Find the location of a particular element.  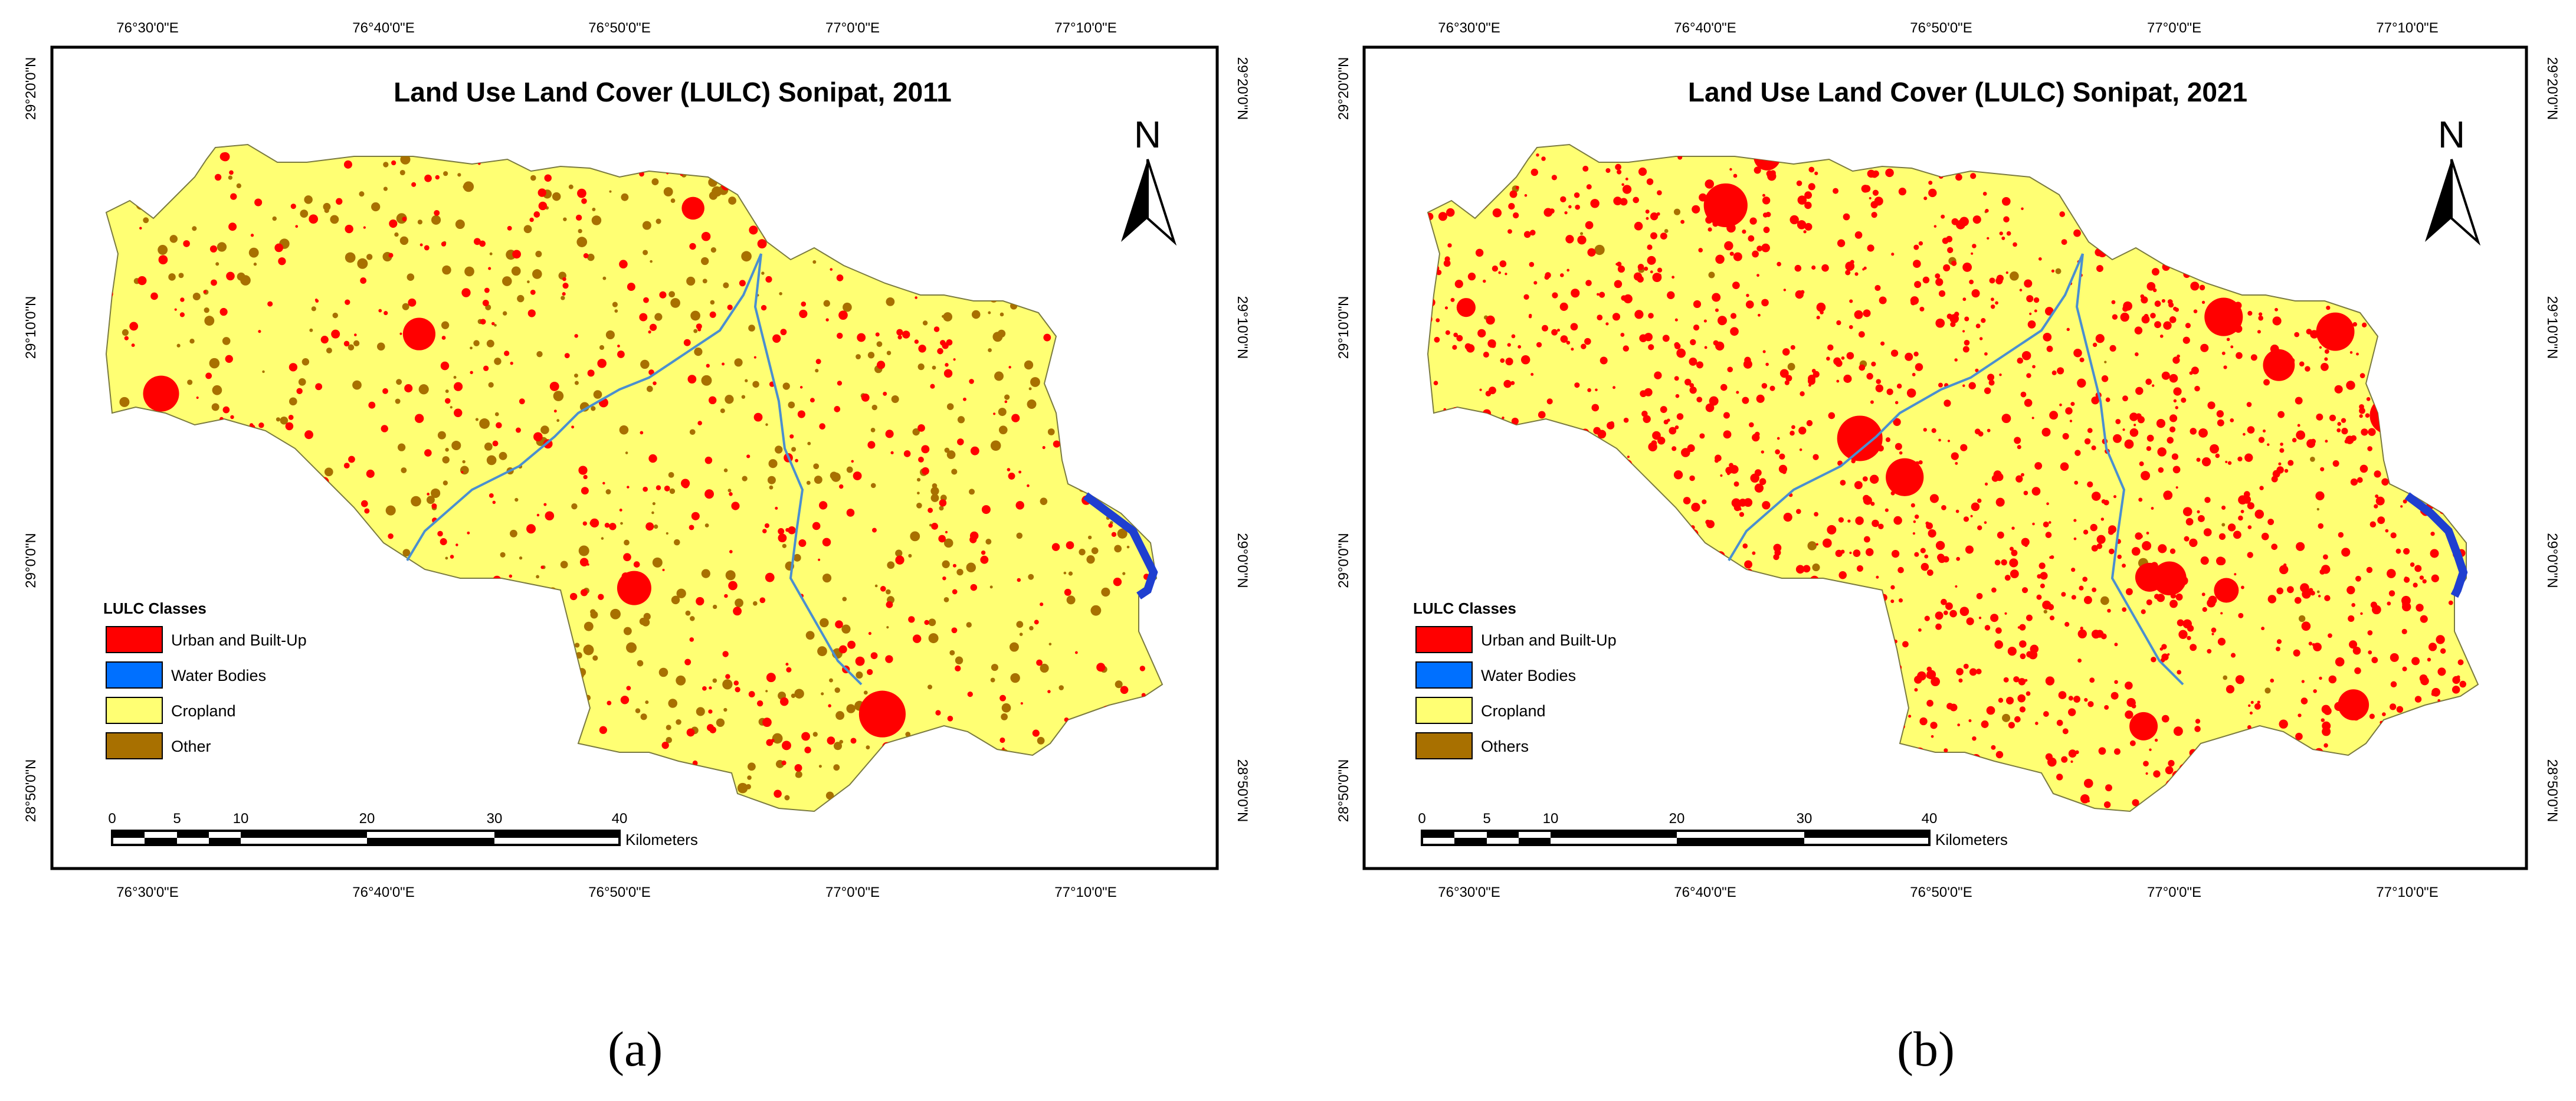

map-title: Land Use Land Cover (LULC) Sonipat, 2011 is located at coordinates (673, 92).